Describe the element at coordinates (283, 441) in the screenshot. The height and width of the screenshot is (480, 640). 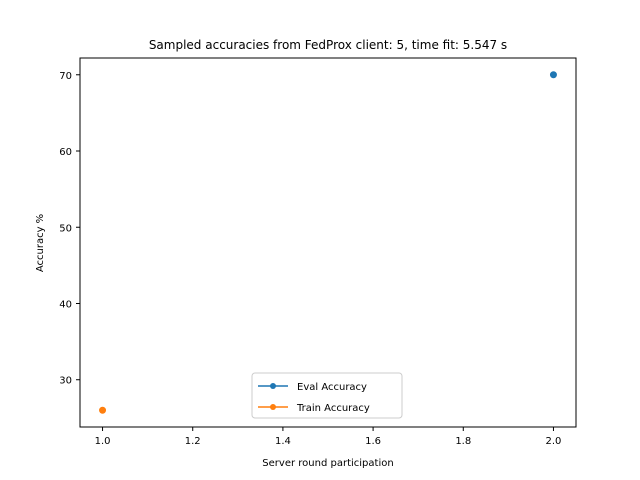
I see `x-tick-label: 1.4` at that location.